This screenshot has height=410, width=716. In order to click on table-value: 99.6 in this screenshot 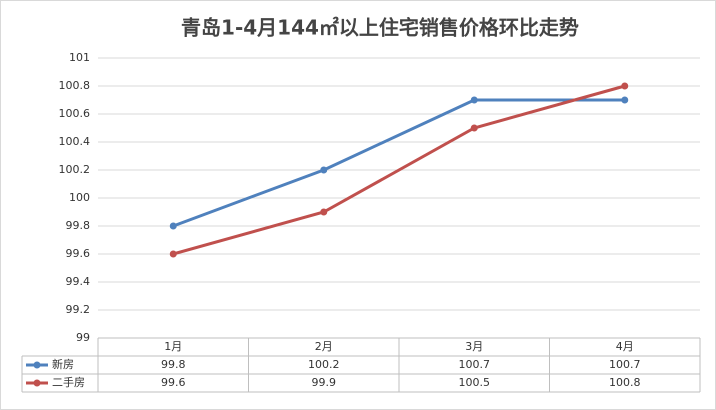, I will do `click(173, 382)`.